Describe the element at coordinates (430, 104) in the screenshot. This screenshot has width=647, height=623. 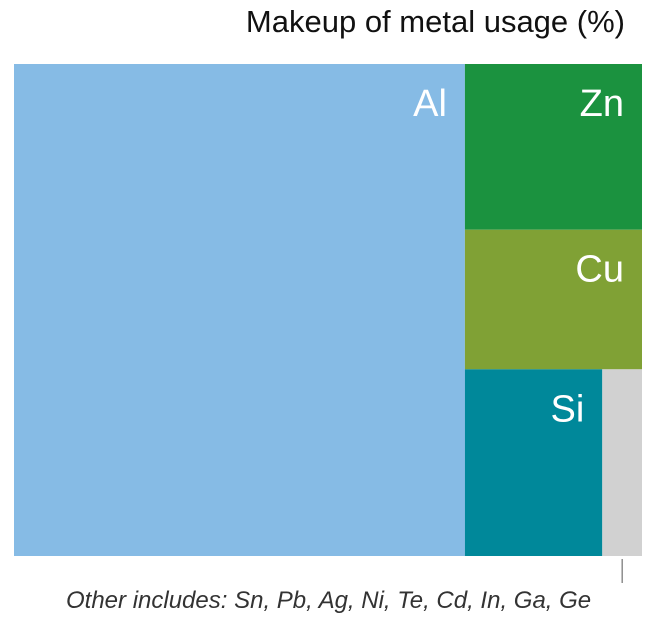
I see `tile-label-al: Al` at that location.